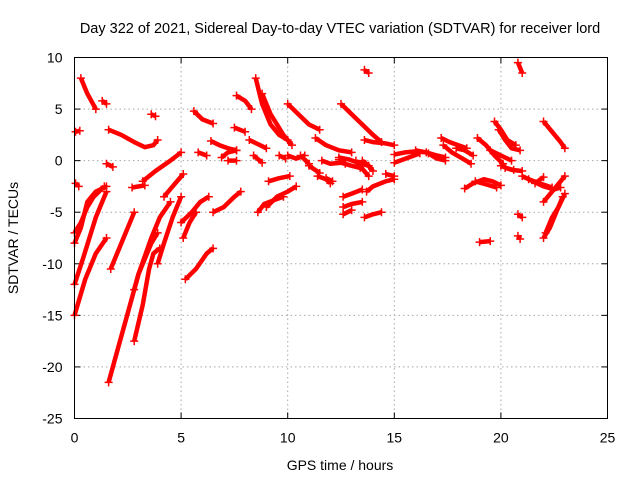 The image size is (640, 480). Describe the element at coordinates (56, 212) in the screenshot. I see `y-tick-label: -5` at that location.